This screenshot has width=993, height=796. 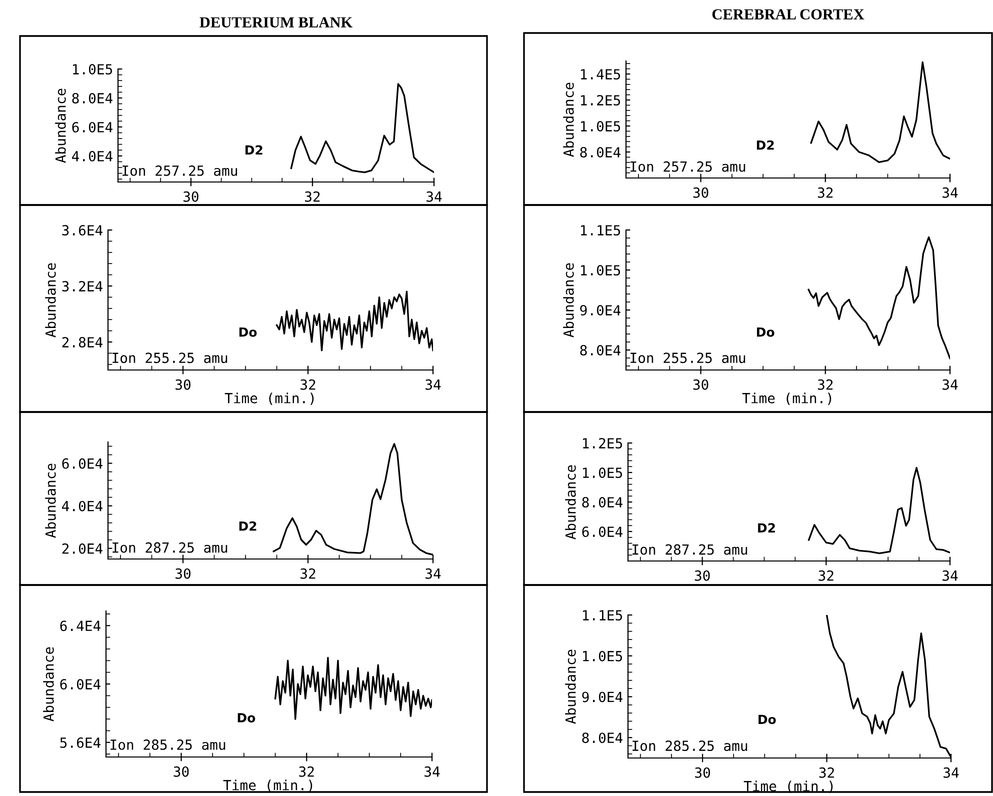 I want to click on y-tick-label: 5.6E4, so click(x=80, y=742).